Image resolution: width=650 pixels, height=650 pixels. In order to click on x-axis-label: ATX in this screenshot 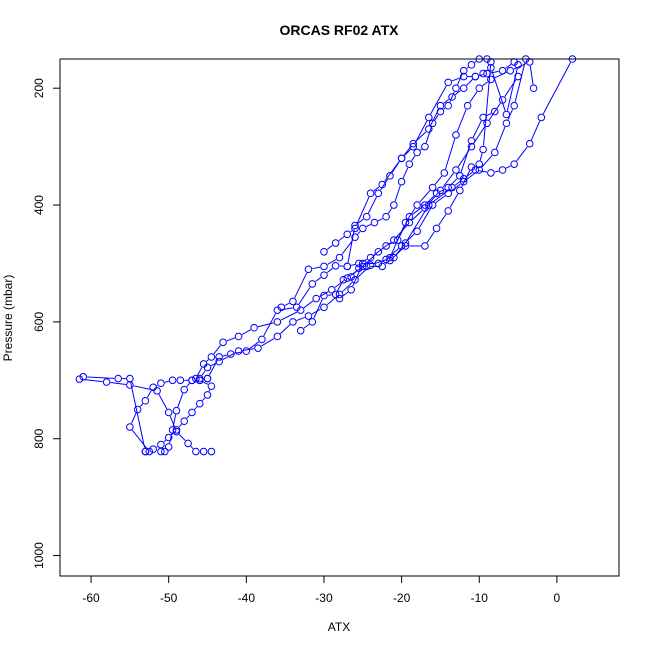, I will do `click(339, 627)`.